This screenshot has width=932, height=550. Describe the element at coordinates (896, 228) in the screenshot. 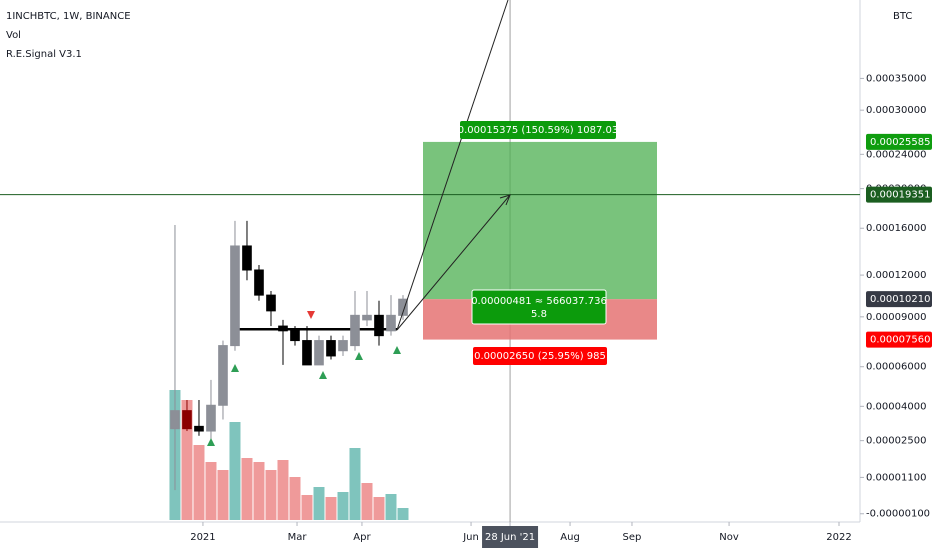

I see `y-tick-label: 0.00016000` at that location.